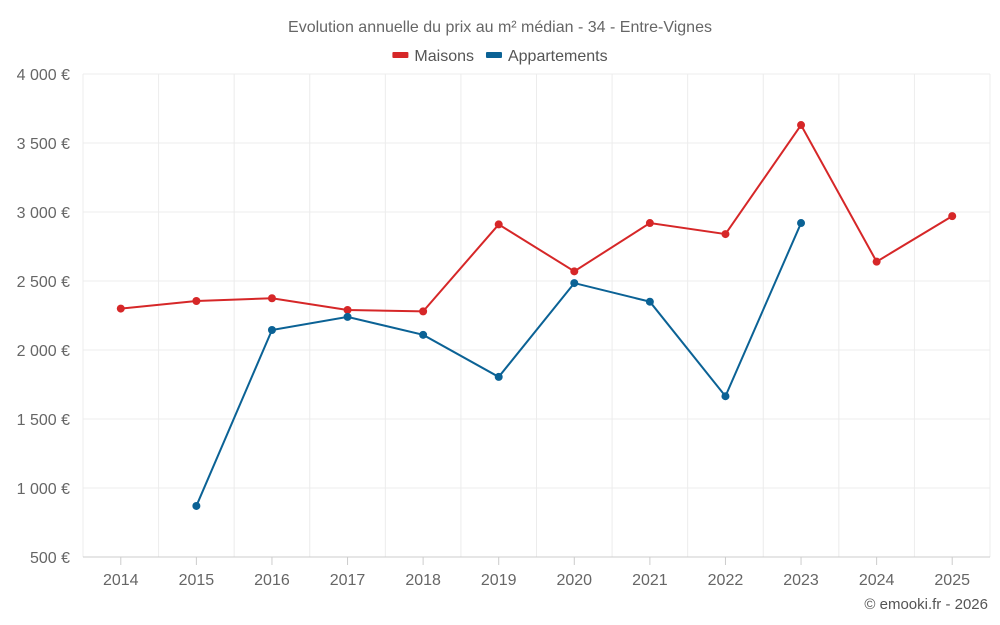 The height and width of the screenshot is (625, 1000). What do you see at coordinates (50, 558) in the screenshot?
I see `y-tick-label: 500 €` at bounding box center [50, 558].